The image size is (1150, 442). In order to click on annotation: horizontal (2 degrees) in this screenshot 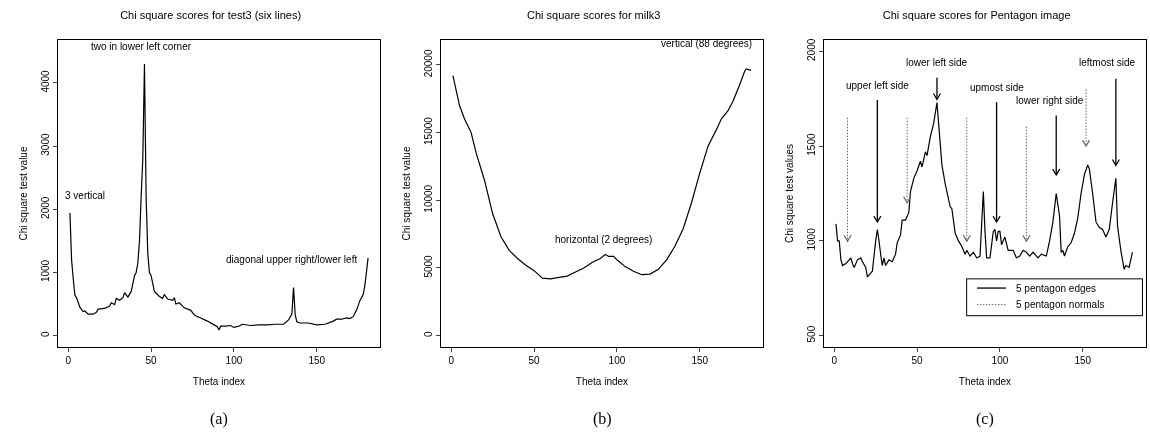, I will do `click(604, 239)`.